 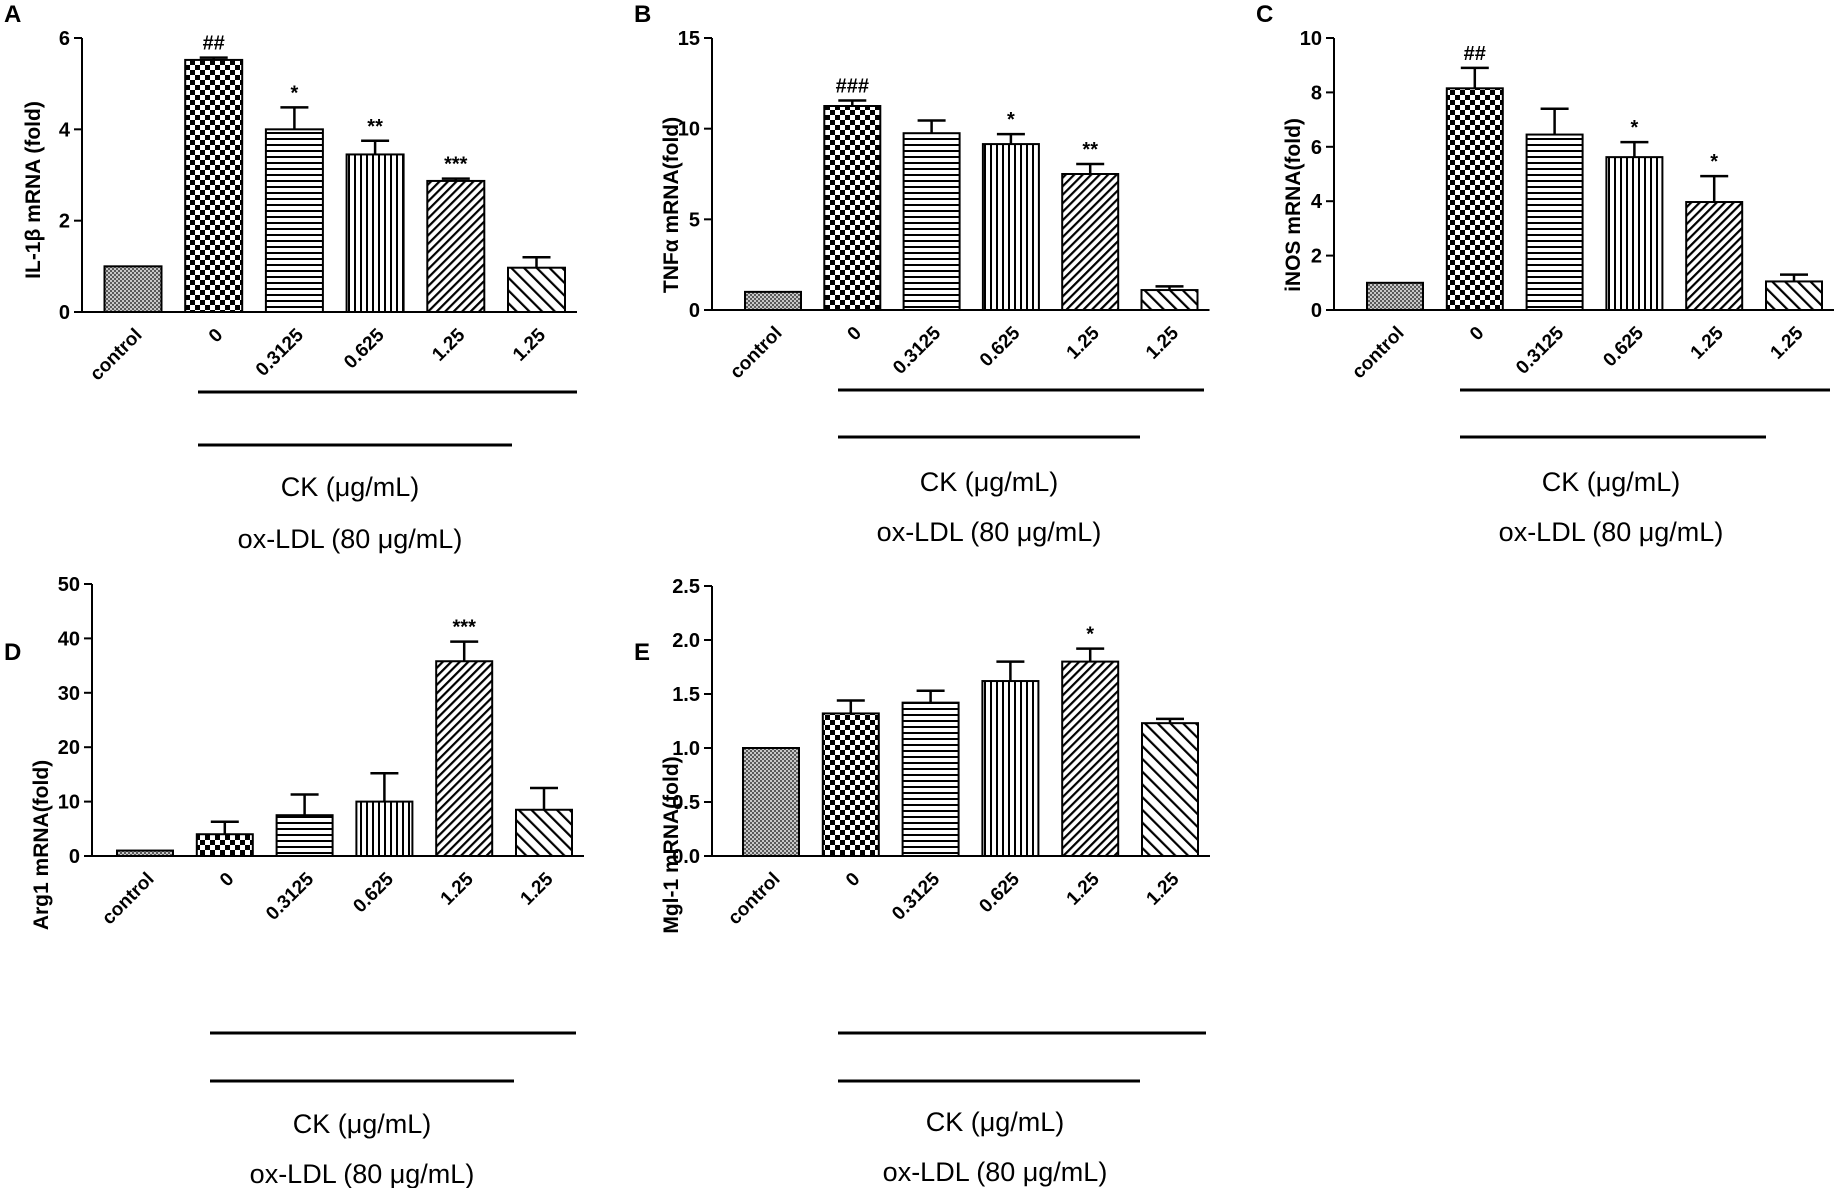 What do you see at coordinates (12, 652) in the screenshot?
I see `panel-letter: D` at bounding box center [12, 652].